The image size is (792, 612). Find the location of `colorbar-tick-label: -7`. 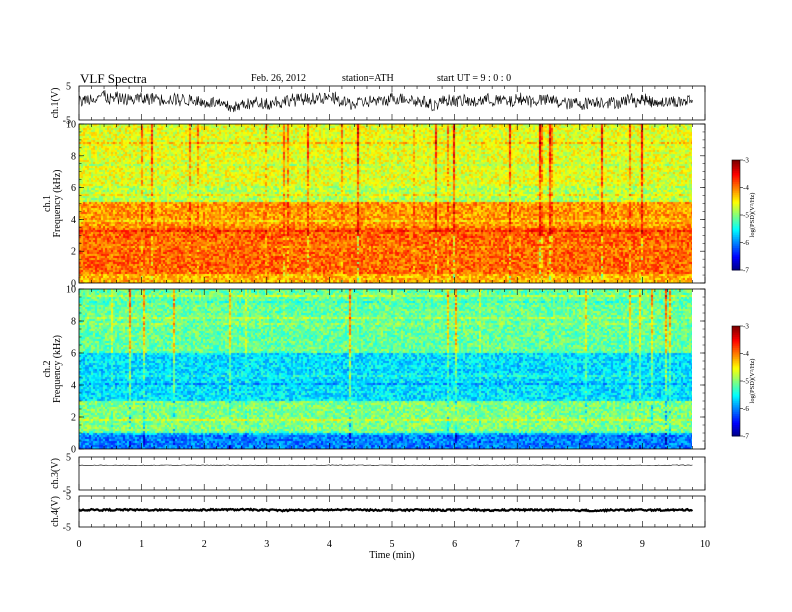

colorbar-tick-label: -7 is located at coordinates (746, 437).